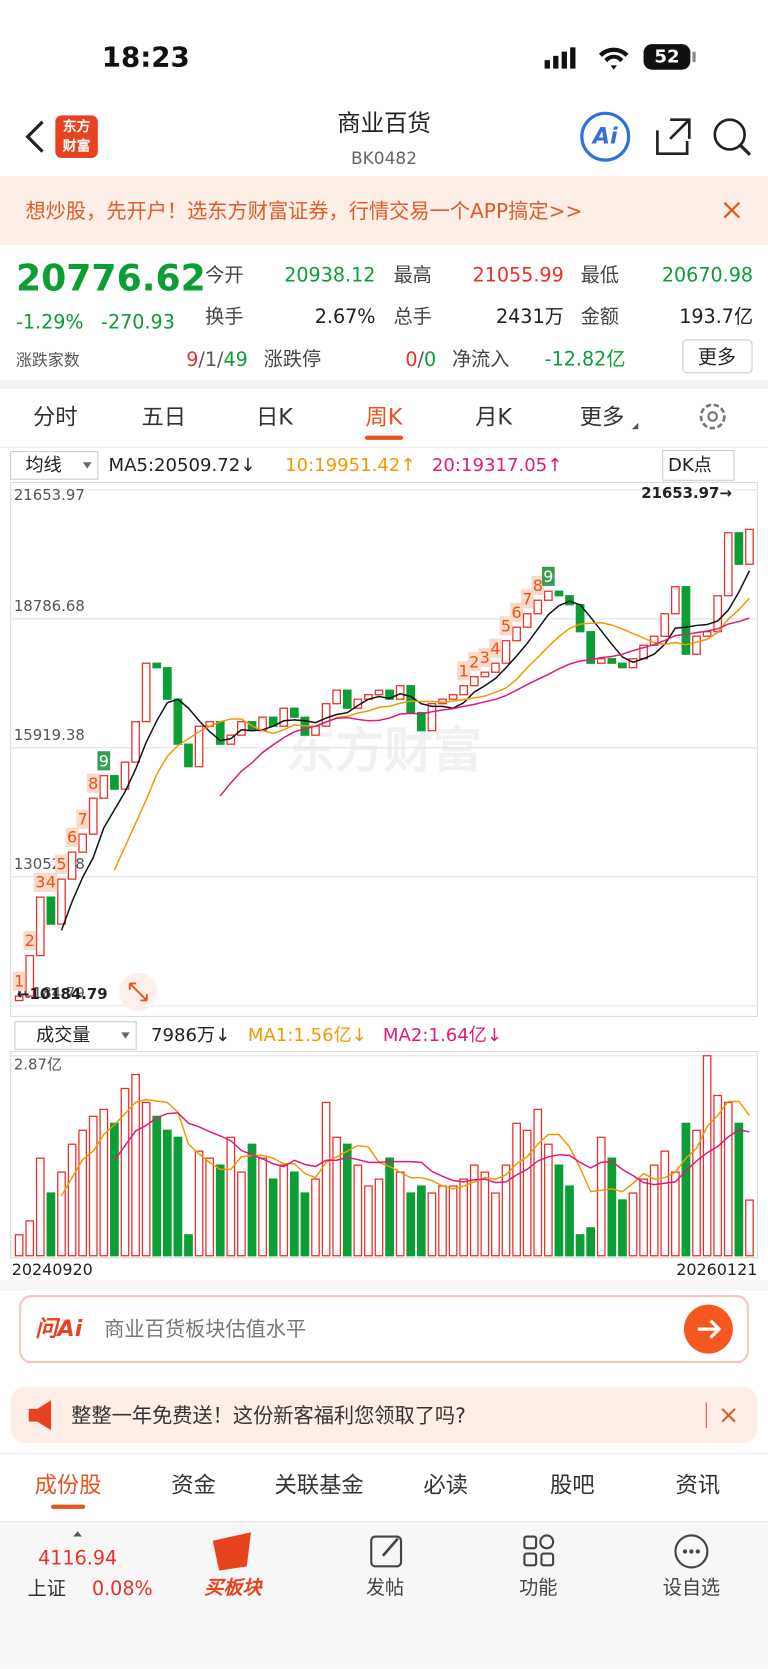 This screenshot has width=768, height=1669. Describe the element at coordinates (75, 1035) in the screenshot. I see `volume-selector` at that location.